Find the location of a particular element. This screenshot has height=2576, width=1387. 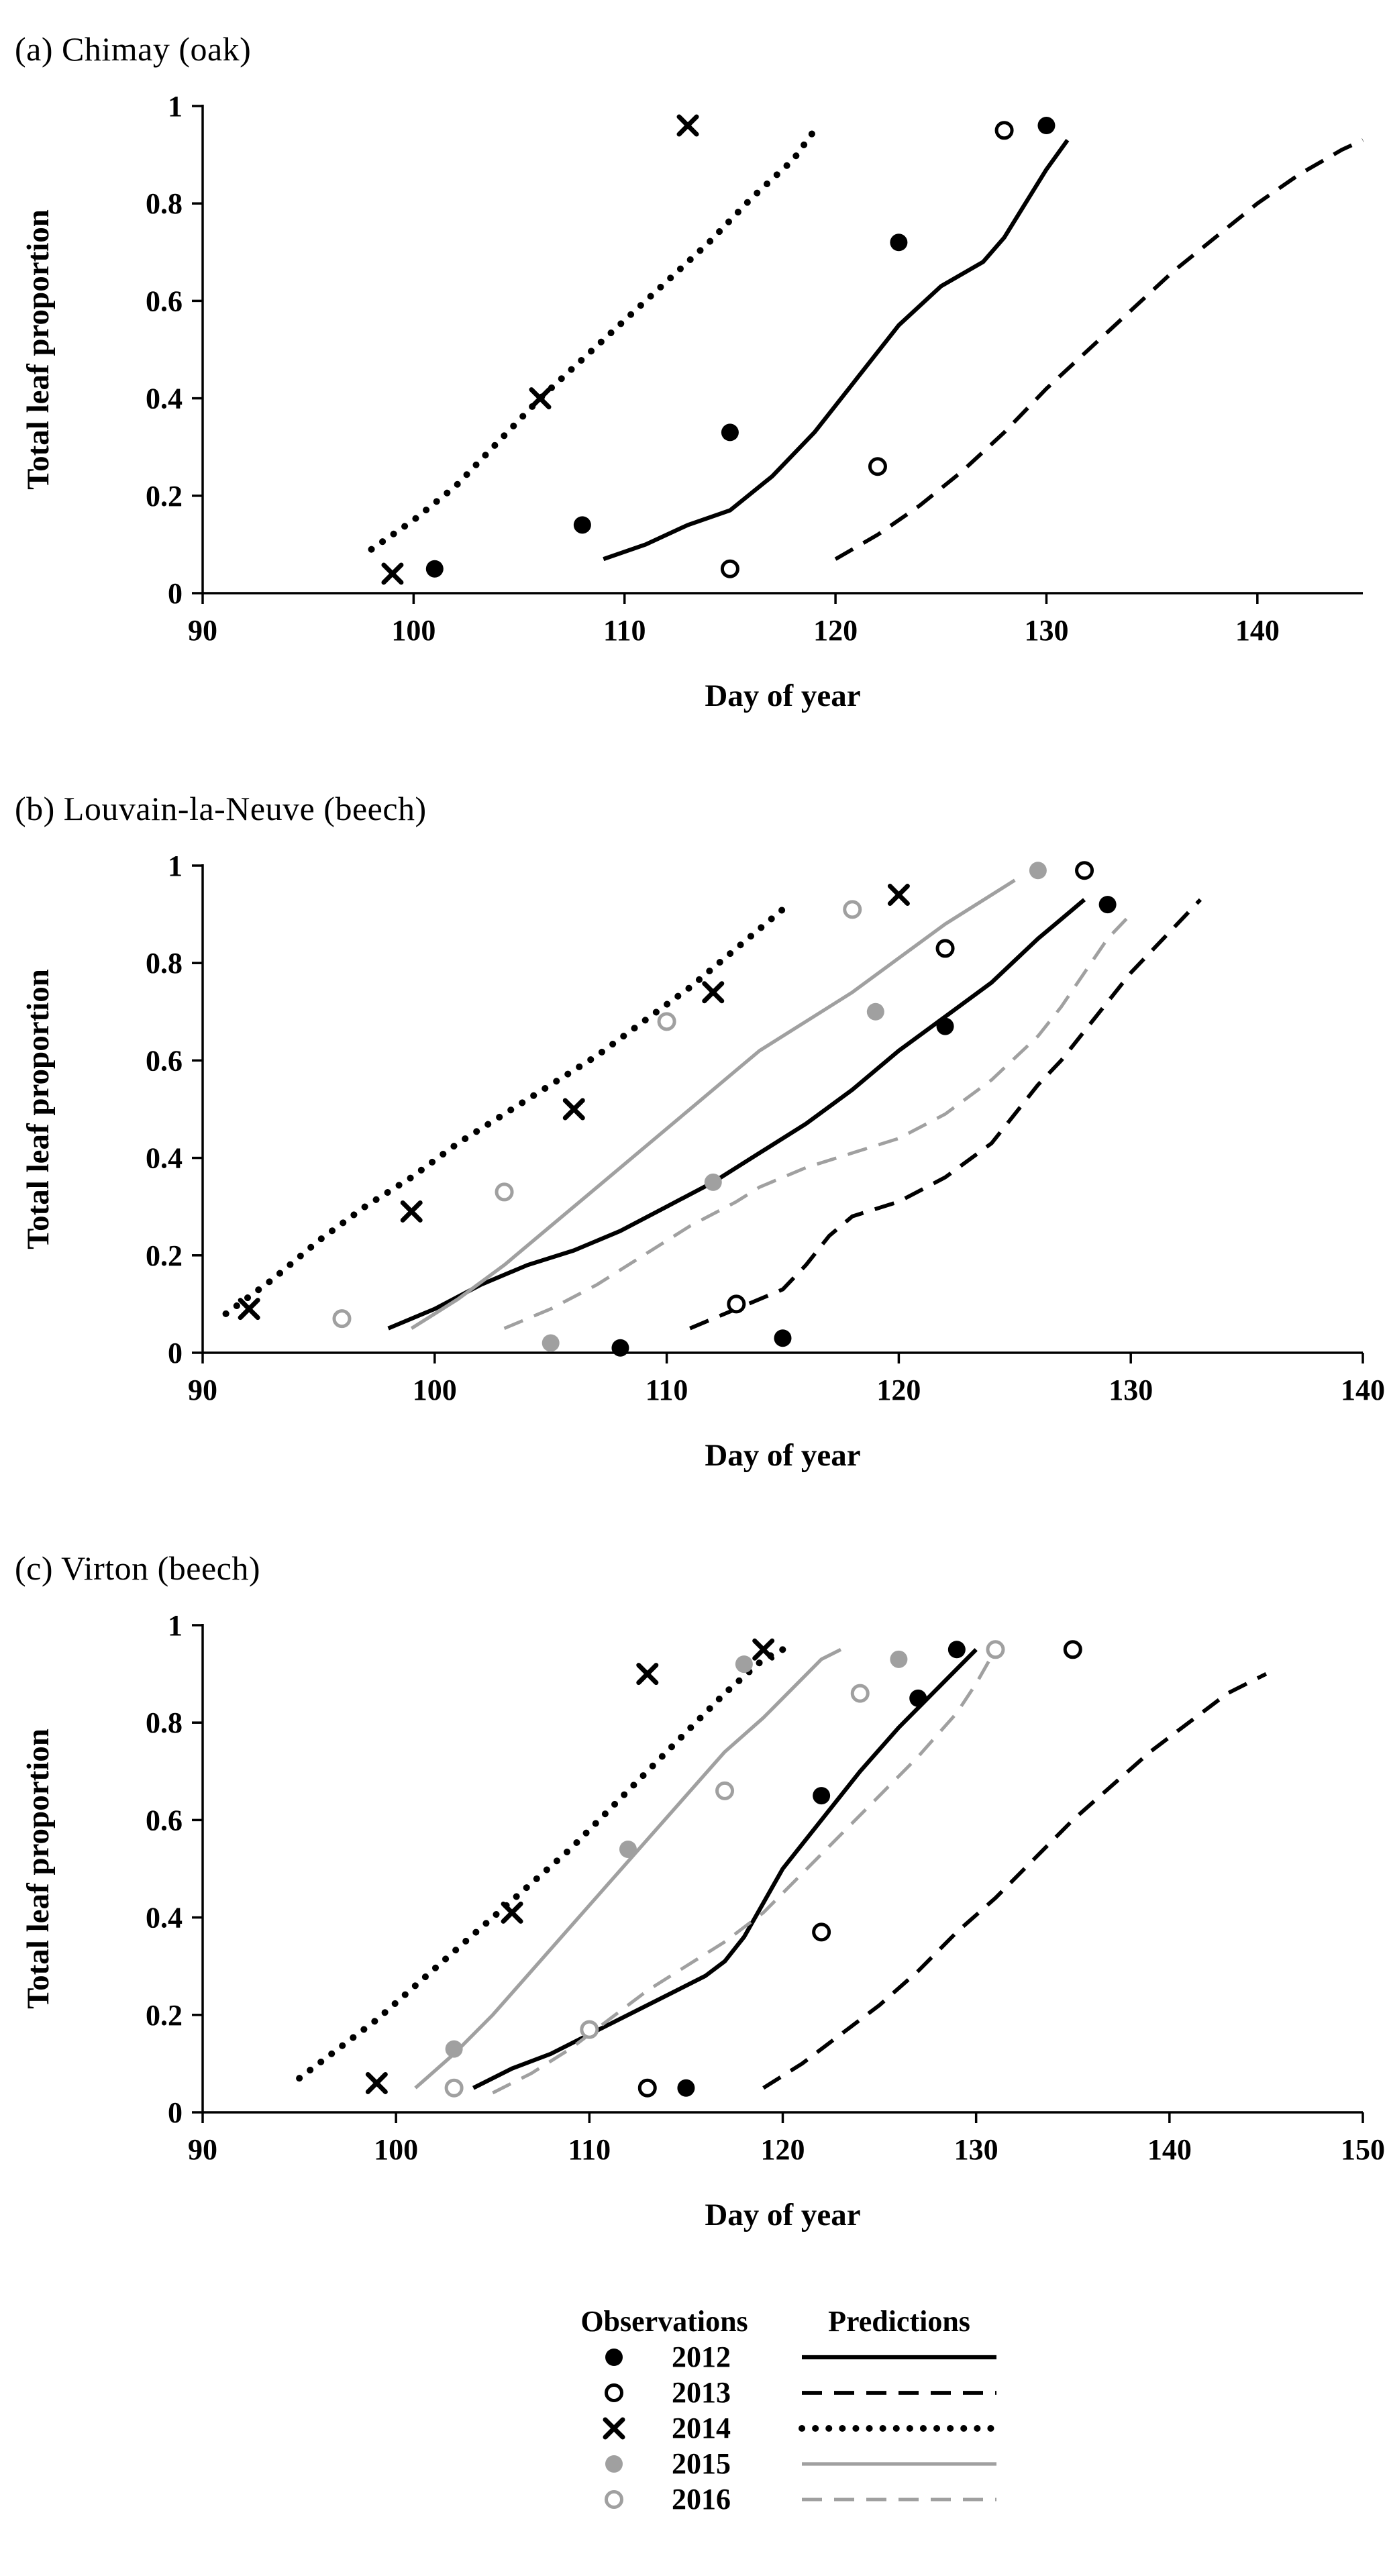

x-tick-label: 110 is located at coordinates (624, 630).